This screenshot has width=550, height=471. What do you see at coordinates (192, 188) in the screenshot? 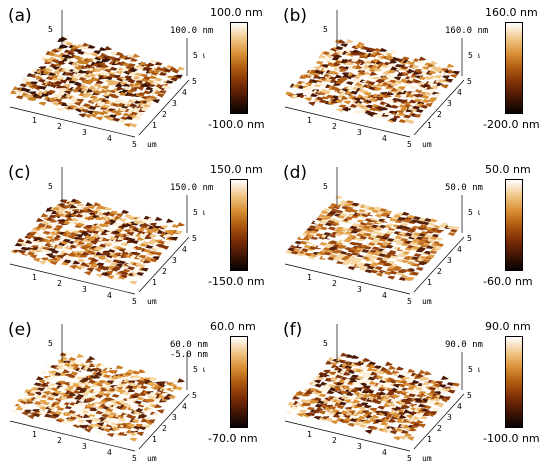
I see `z-max-label: 150.0 nm` at bounding box center [192, 188].